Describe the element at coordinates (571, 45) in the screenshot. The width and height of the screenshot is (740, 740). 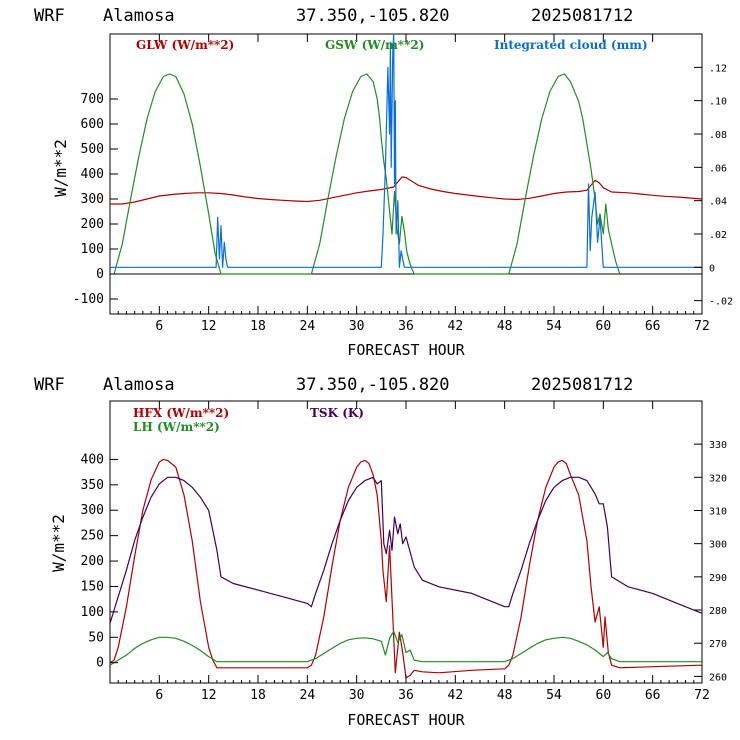
I see `legend-cloud: Integrated cloud (mm)` at that location.